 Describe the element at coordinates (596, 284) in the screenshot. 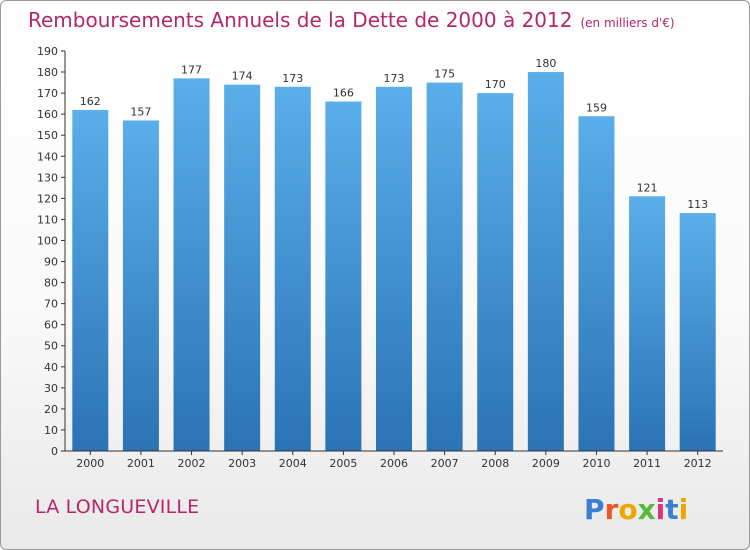

I see `bar-2010` at that location.